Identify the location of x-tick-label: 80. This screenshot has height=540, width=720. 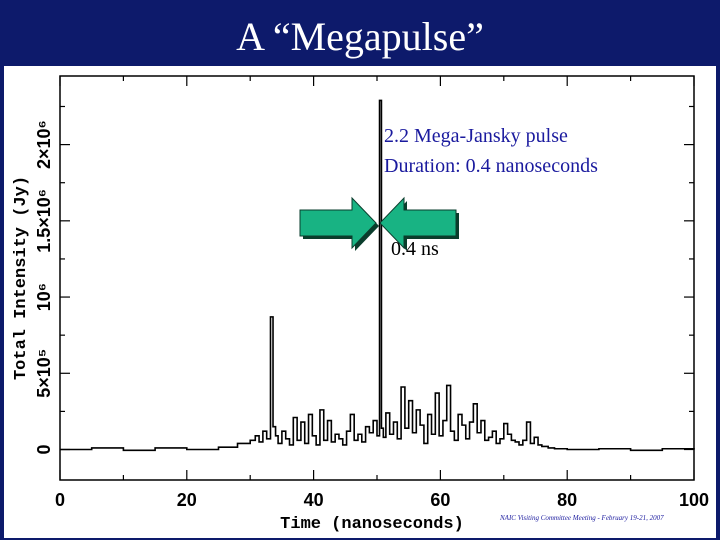
(567, 500).